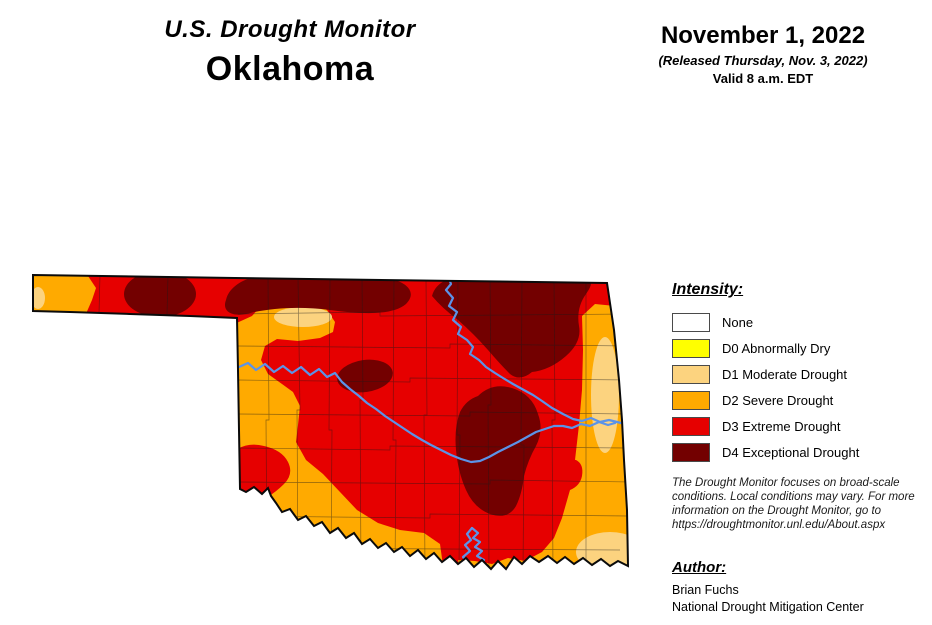 This screenshot has width=932, height=625. Describe the element at coordinates (778, 400) in the screenshot. I see `legend-label: D2 Severe Drought` at that location.